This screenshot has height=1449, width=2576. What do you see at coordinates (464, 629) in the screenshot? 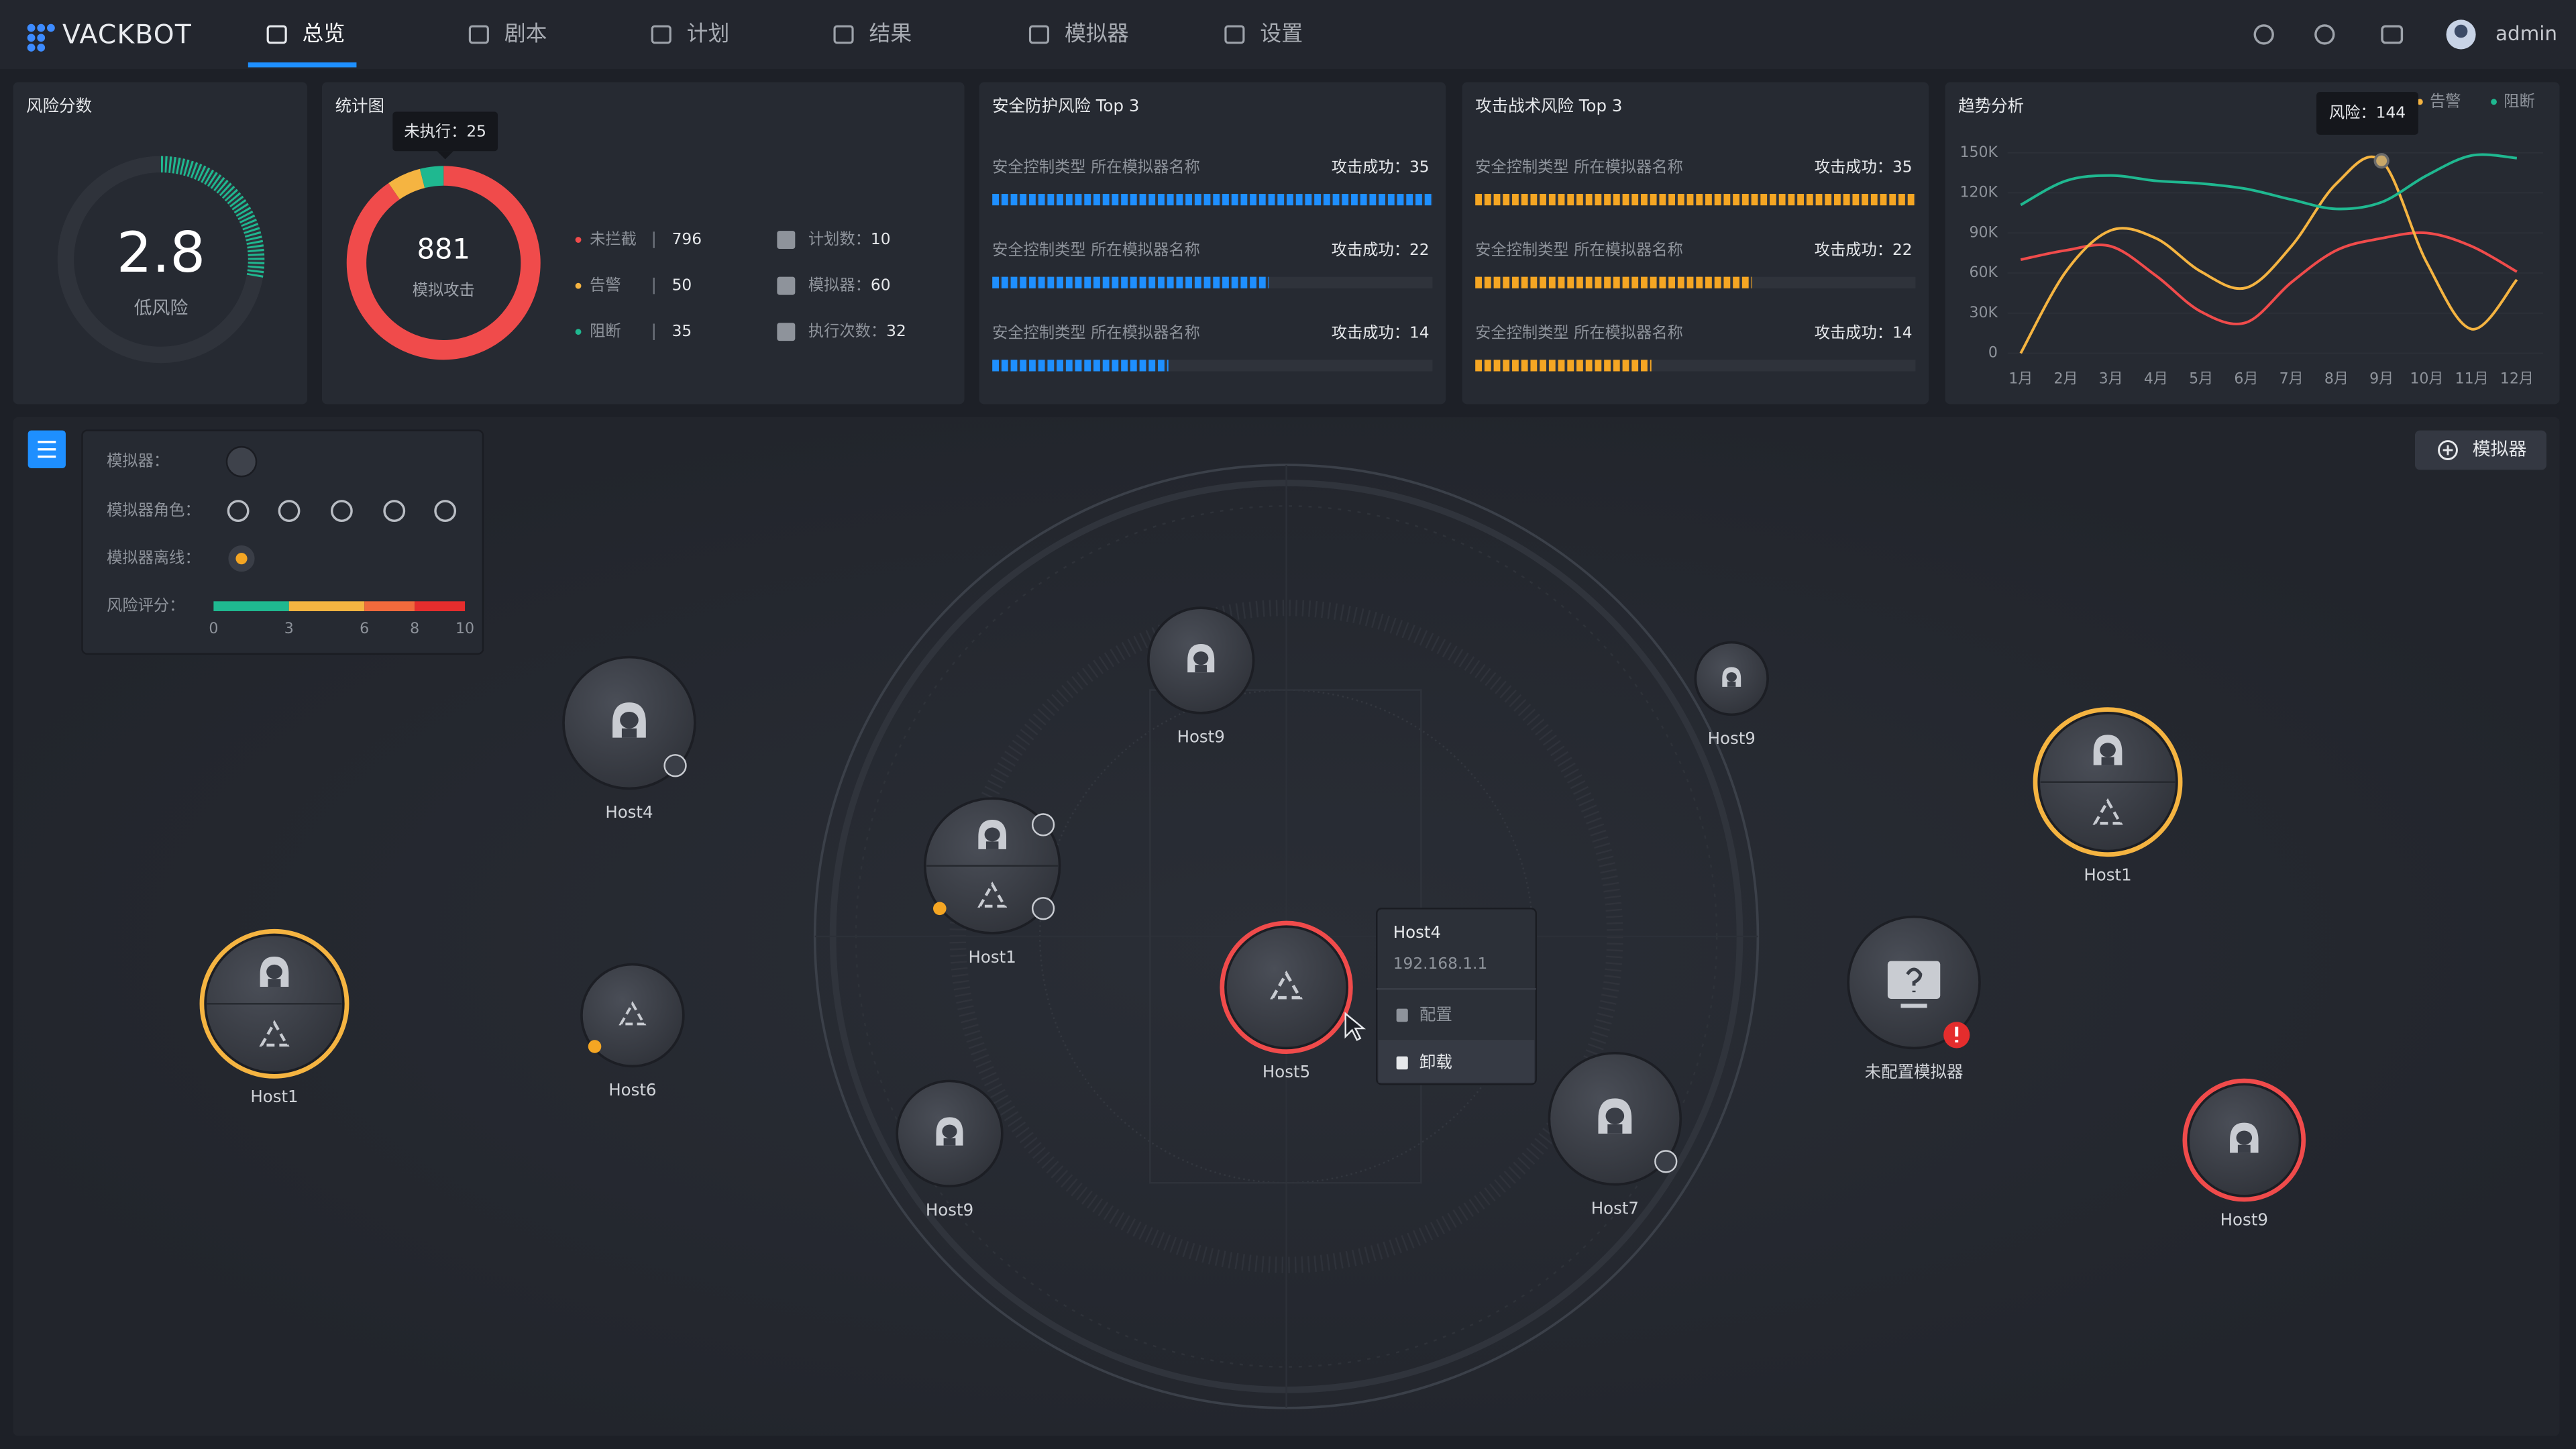
I see `score-tick-label: 10` at bounding box center [464, 629].